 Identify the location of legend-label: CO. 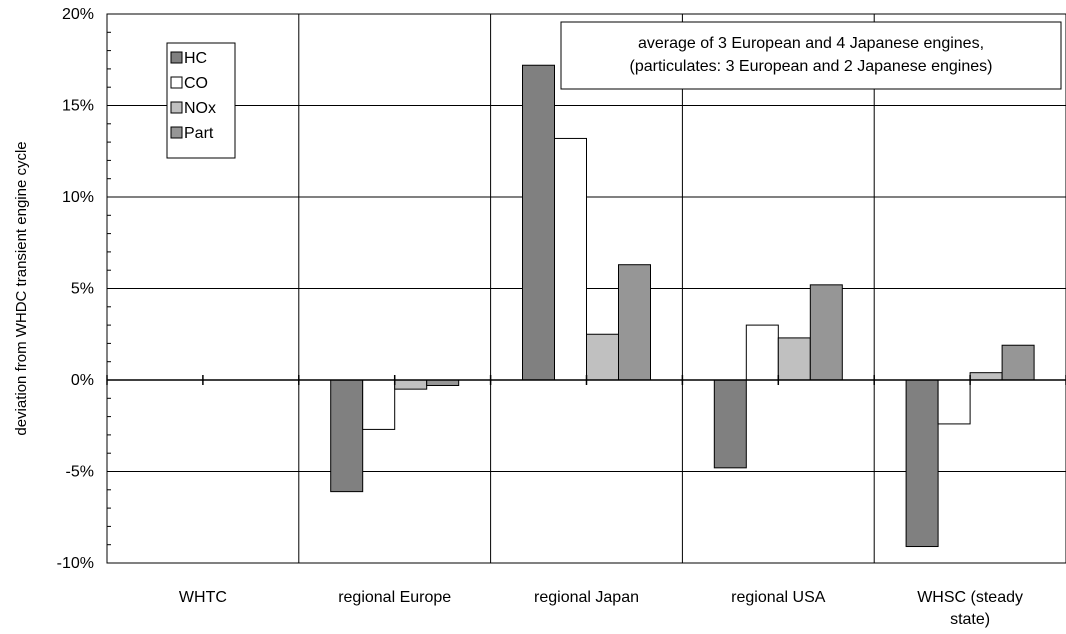
(196, 83).